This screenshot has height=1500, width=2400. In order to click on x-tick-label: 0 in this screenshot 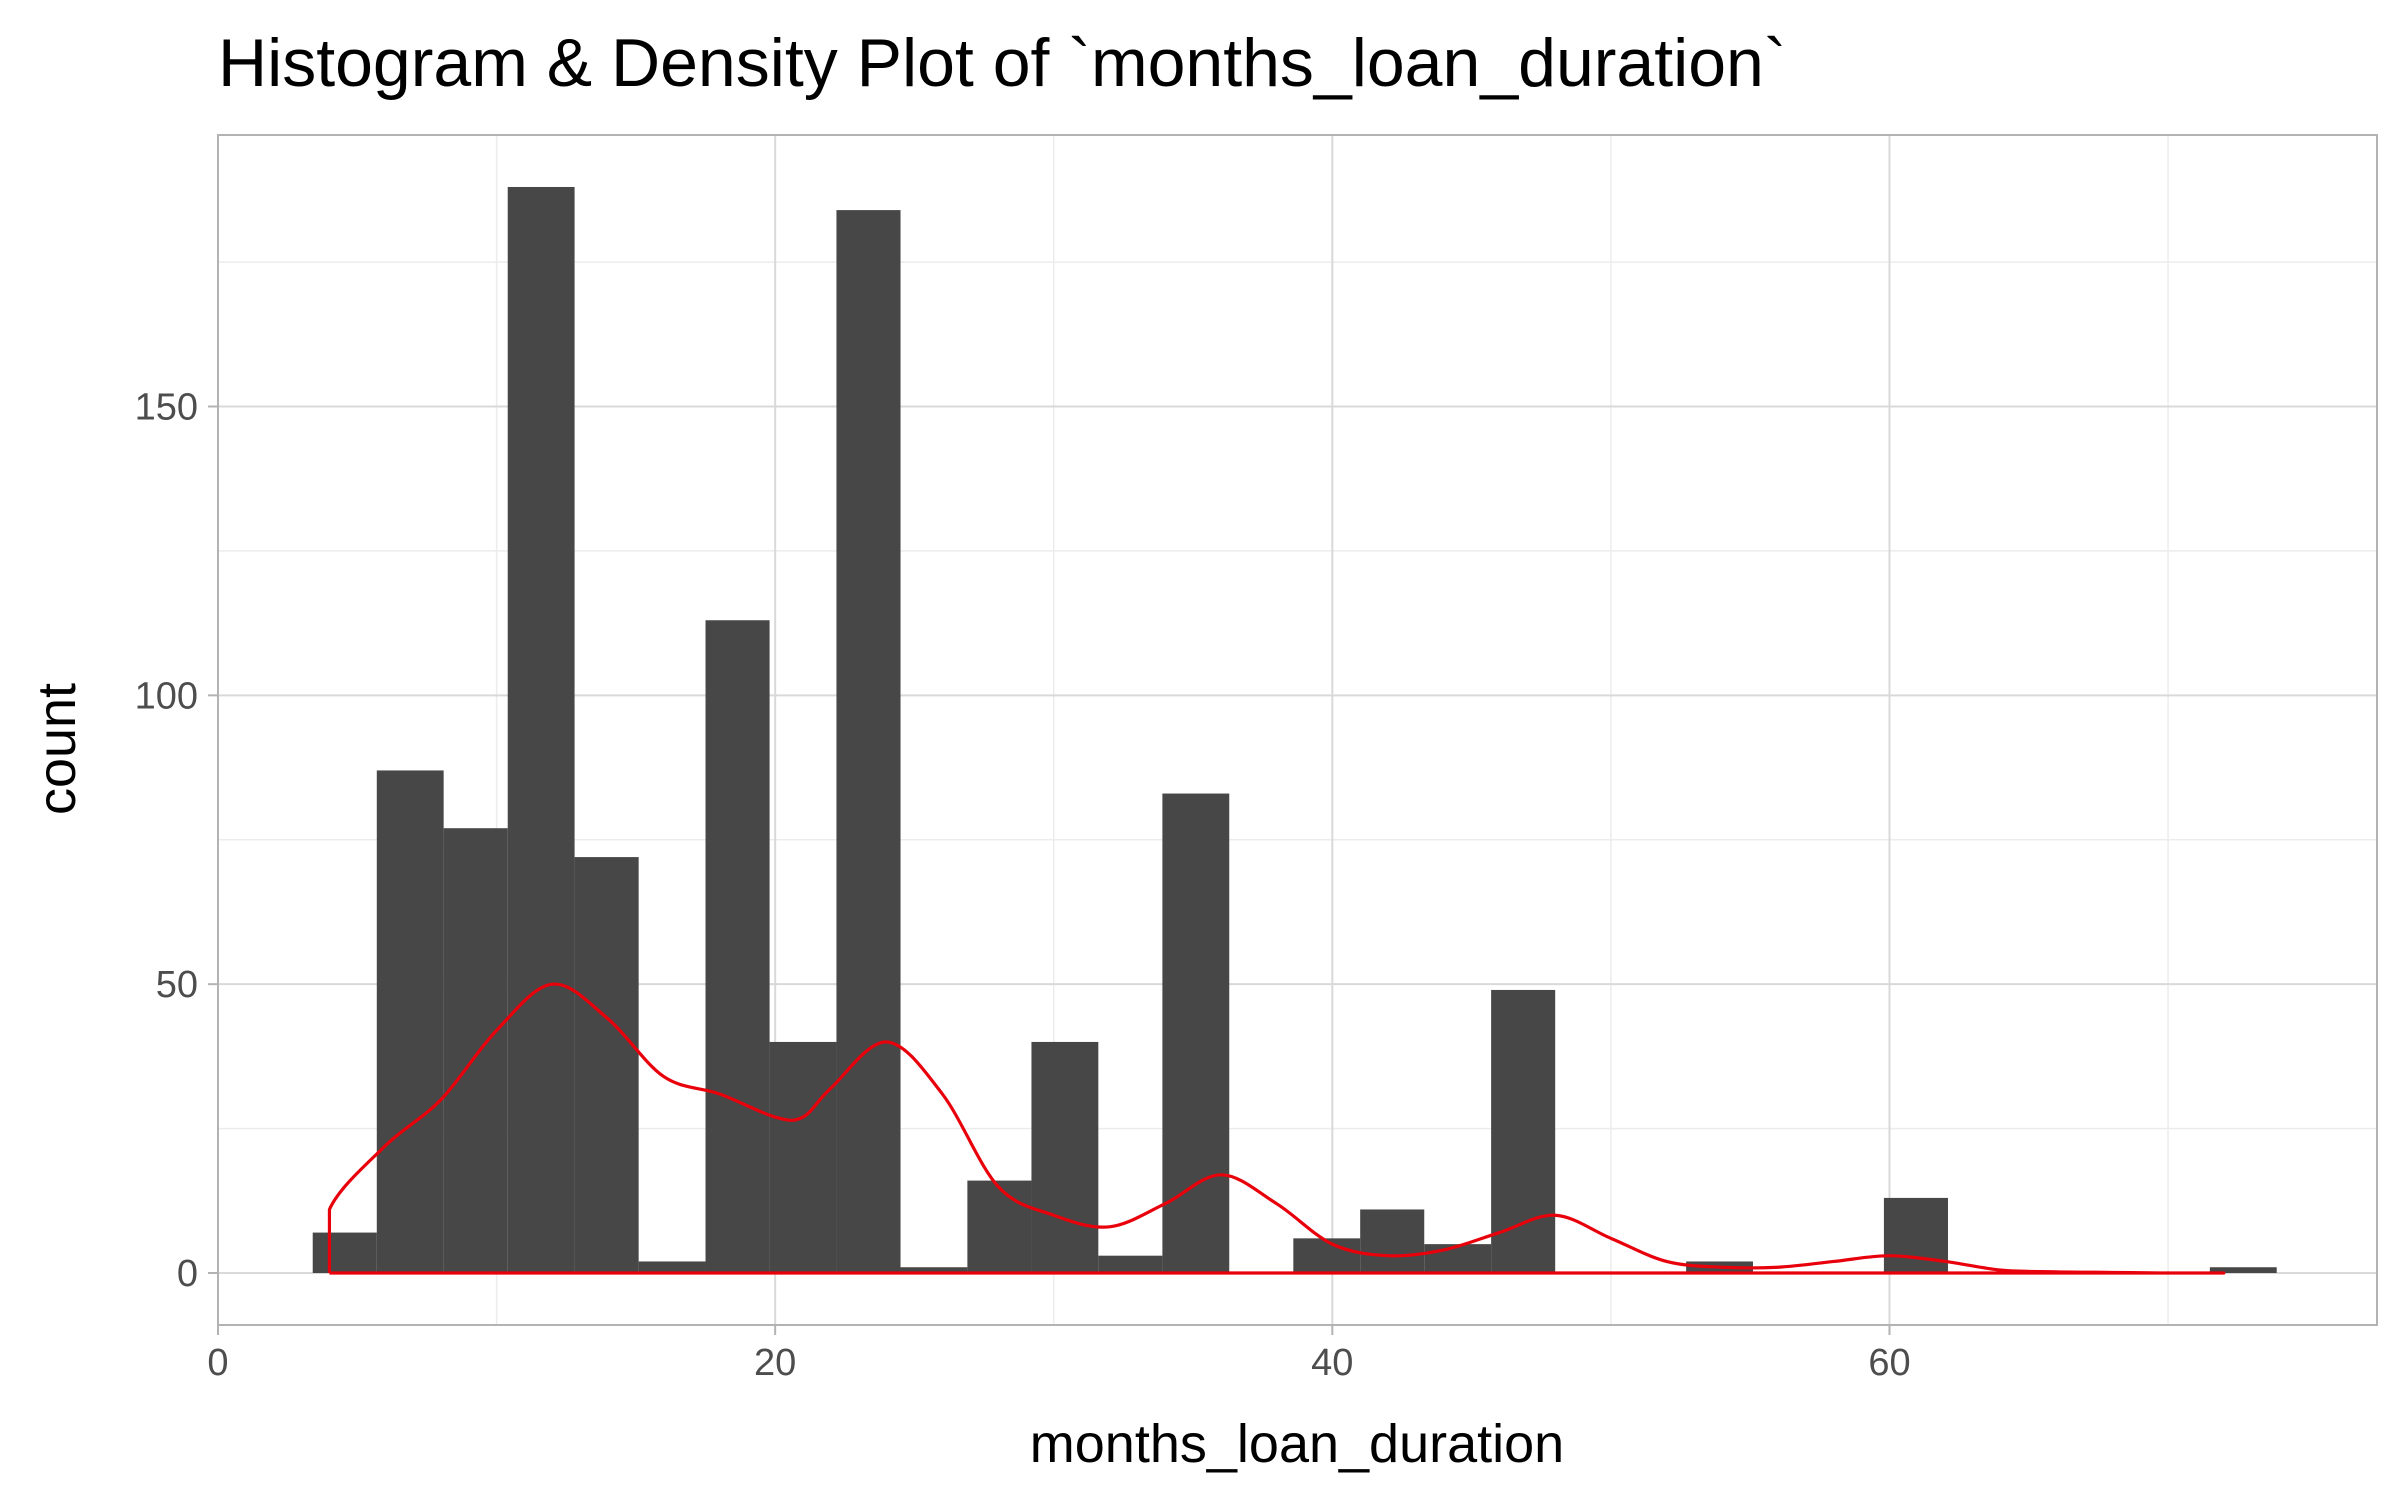, I will do `click(217, 1363)`.